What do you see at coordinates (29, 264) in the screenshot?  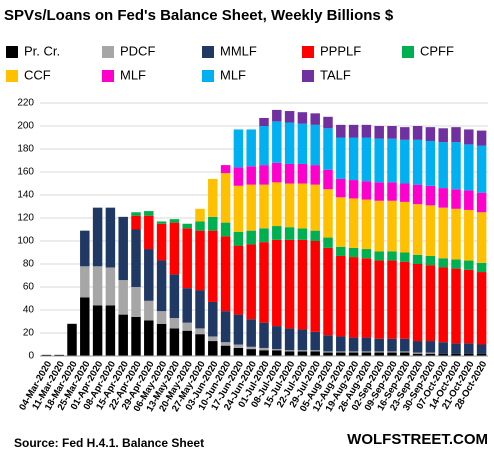 I see `y-tick-label: 80` at bounding box center [29, 264].